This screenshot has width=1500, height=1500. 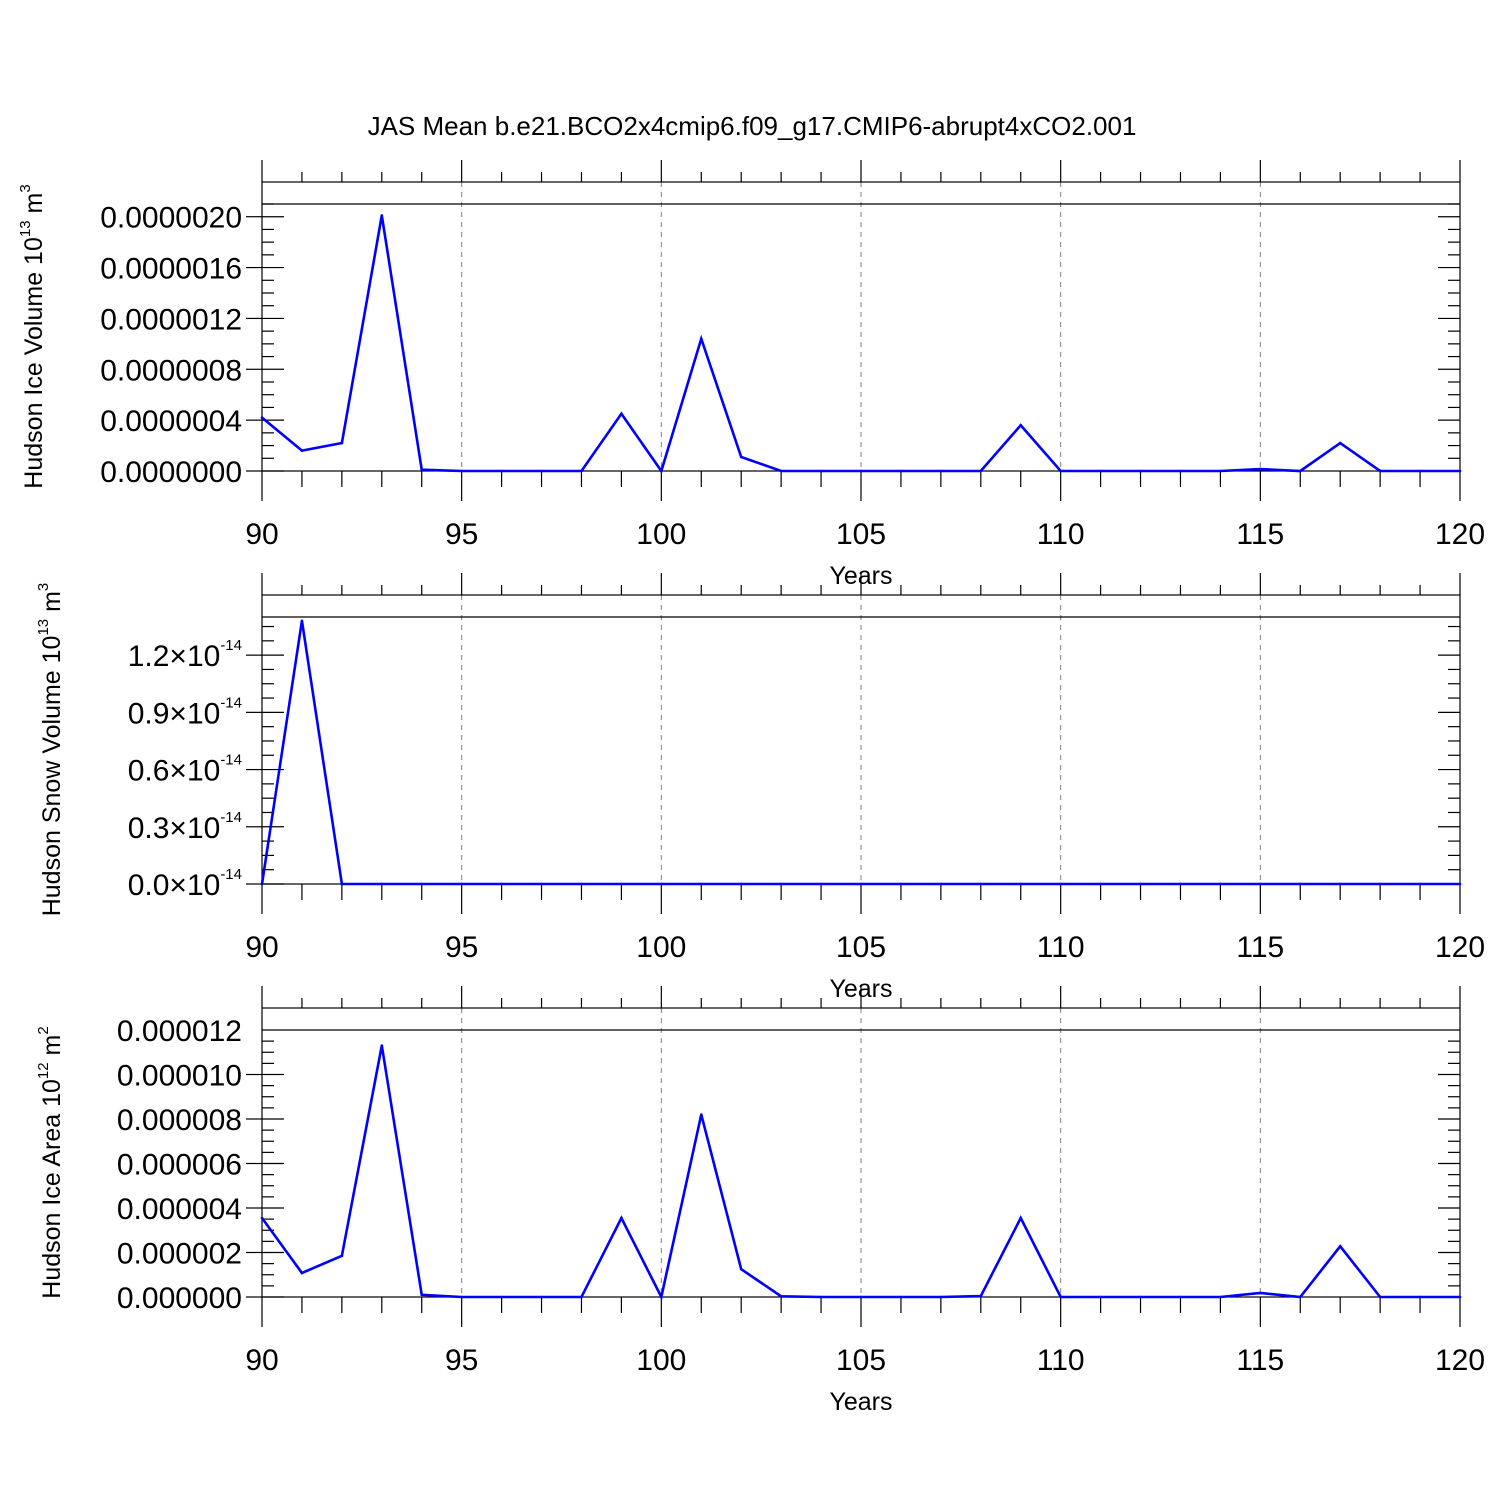 What do you see at coordinates (32, 336) in the screenshot?
I see `y-axis-label: Hudson Ice Volume 1013 m3` at bounding box center [32, 336].